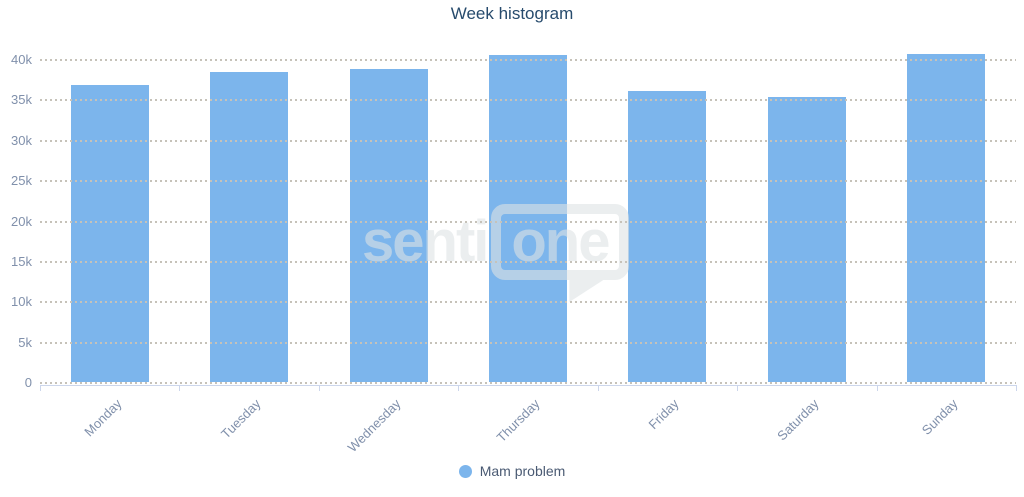 Image resolution: width=1024 pixels, height=497 pixels. What do you see at coordinates (374, 425) in the screenshot?
I see `x-axis-label-wednesday: Wednesday` at bounding box center [374, 425].